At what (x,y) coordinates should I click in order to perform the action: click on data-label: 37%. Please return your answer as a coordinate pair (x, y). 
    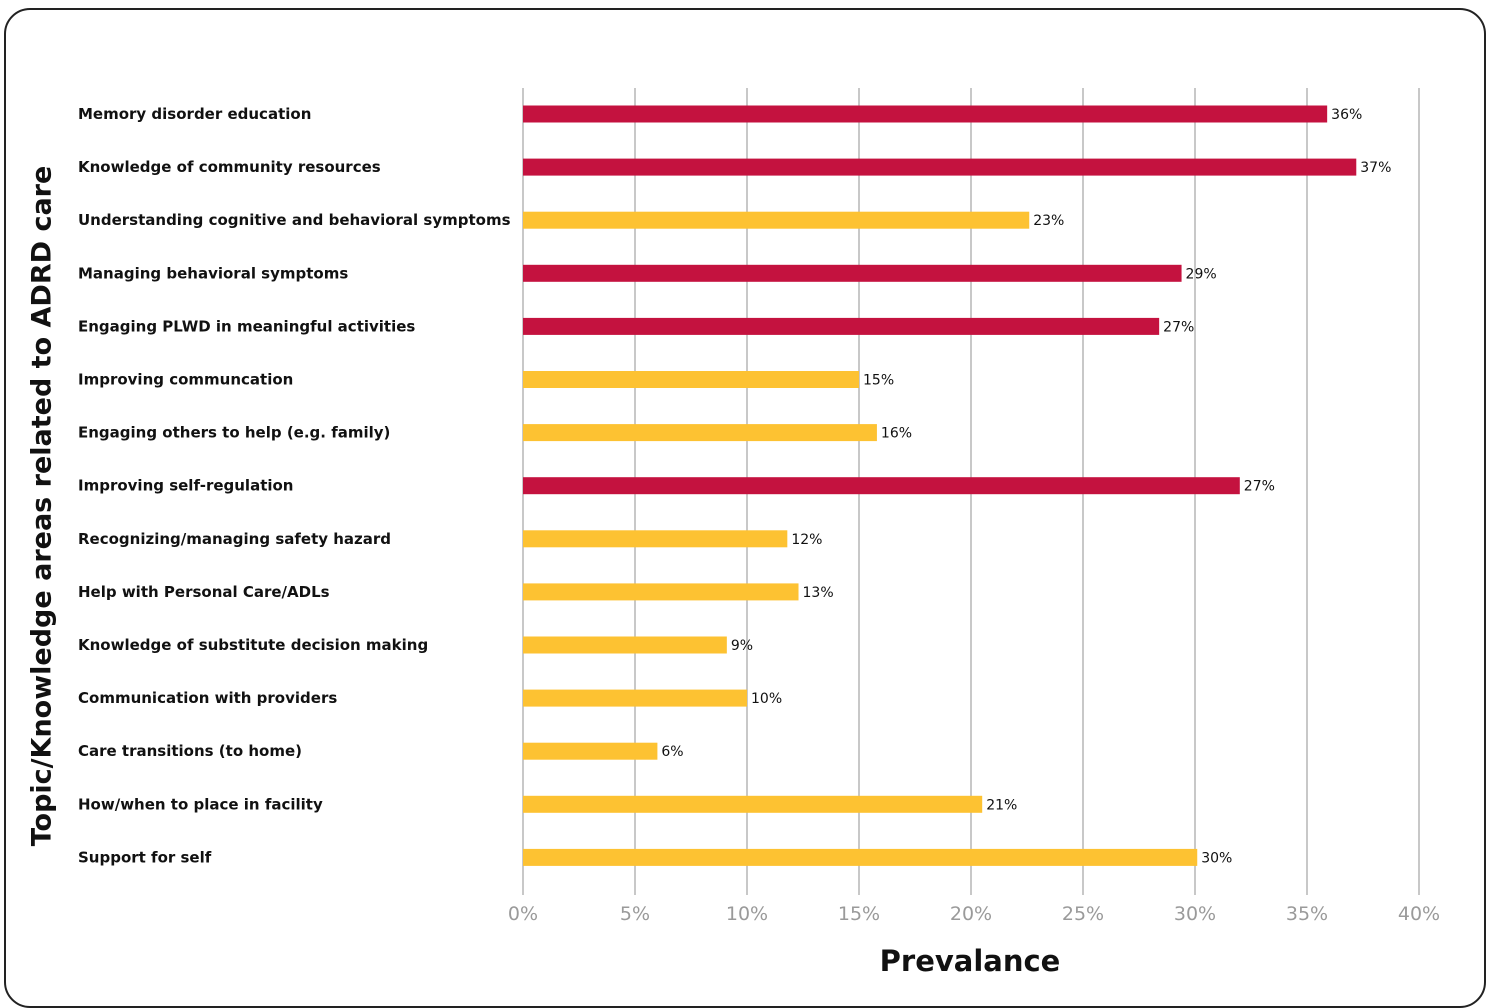
    Looking at the image, I should click on (1375, 168).